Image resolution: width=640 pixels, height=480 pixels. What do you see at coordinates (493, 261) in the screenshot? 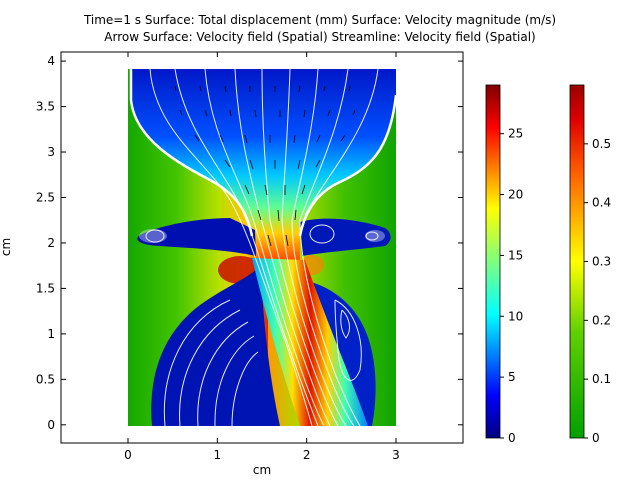
I see `colorbar-velocity-gradient` at bounding box center [493, 261].